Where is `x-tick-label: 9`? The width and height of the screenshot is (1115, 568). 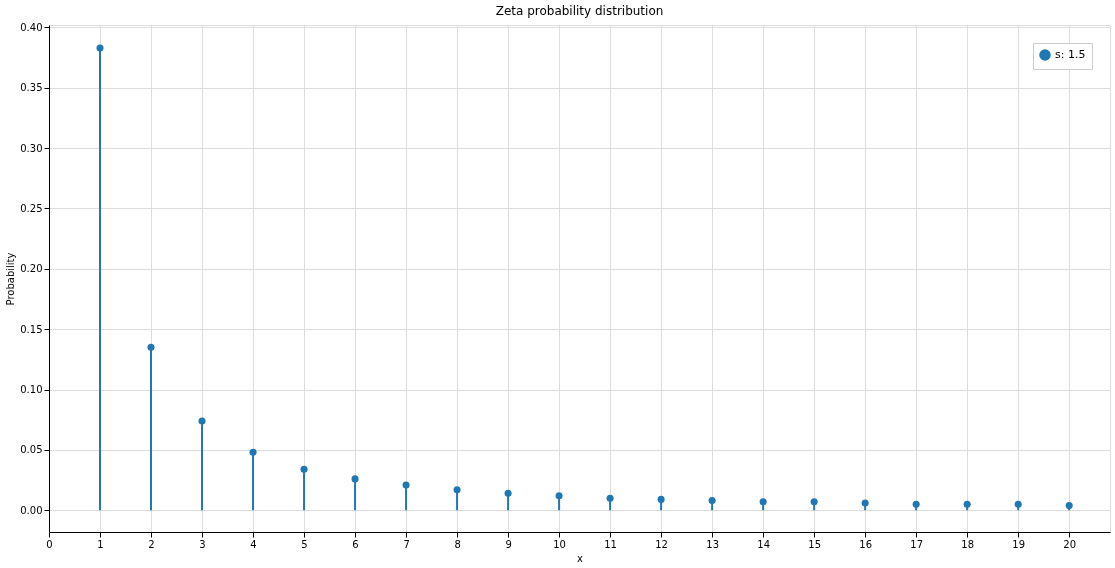 x-tick-label: 9 is located at coordinates (508, 544).